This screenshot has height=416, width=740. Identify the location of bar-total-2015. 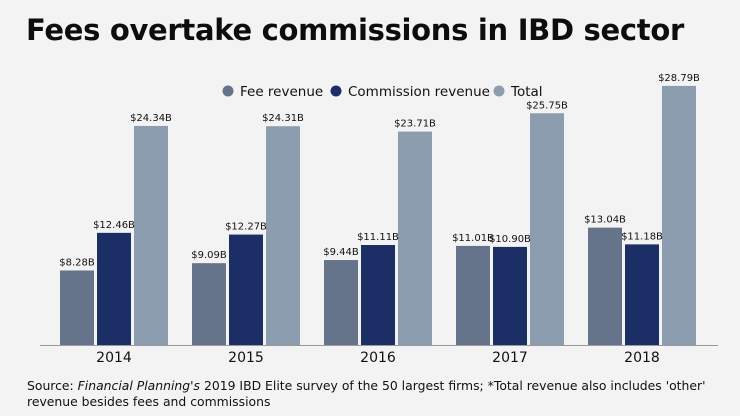
(283, 236).